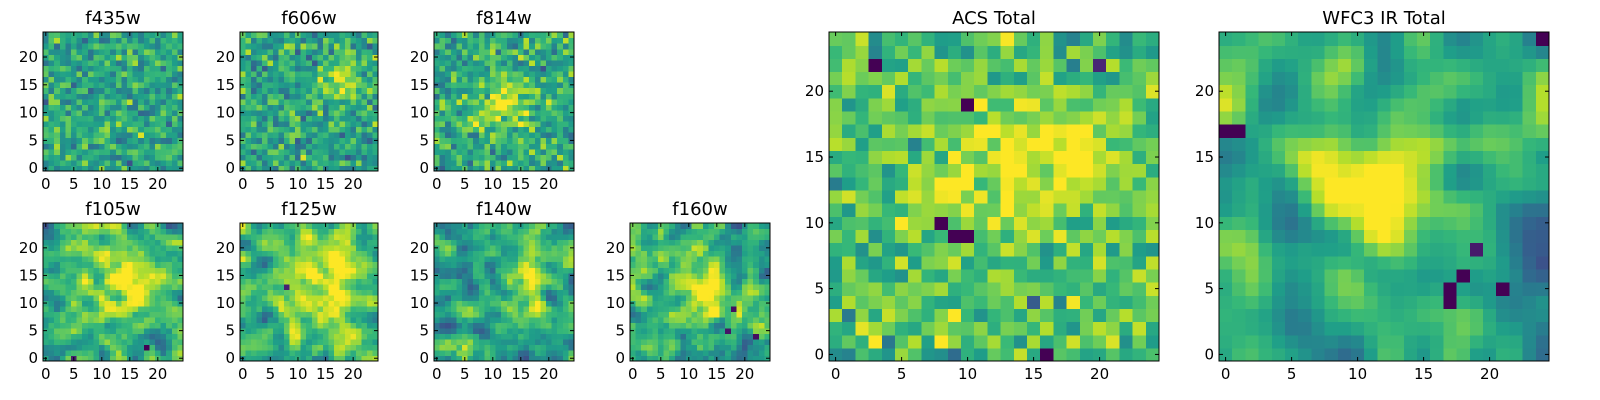 The height and width of the screenshot is (400, 1600). Describe the element at coordinates (112, 209) in the screenshot. I see `panel-title: f105w` at that location.